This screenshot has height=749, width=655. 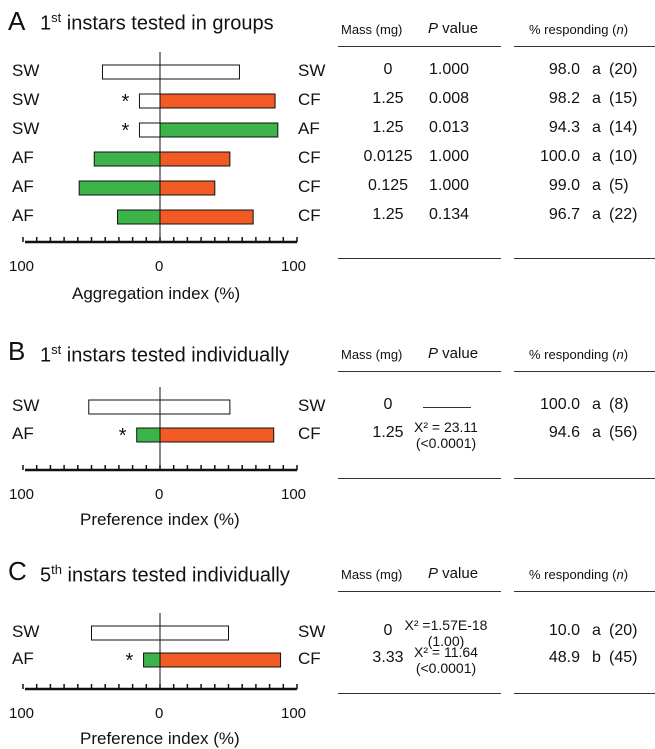 What do you see at coordinates (584, 591) in the screenshot?
I see `header-rule-right` at bounding box center [584, 591].